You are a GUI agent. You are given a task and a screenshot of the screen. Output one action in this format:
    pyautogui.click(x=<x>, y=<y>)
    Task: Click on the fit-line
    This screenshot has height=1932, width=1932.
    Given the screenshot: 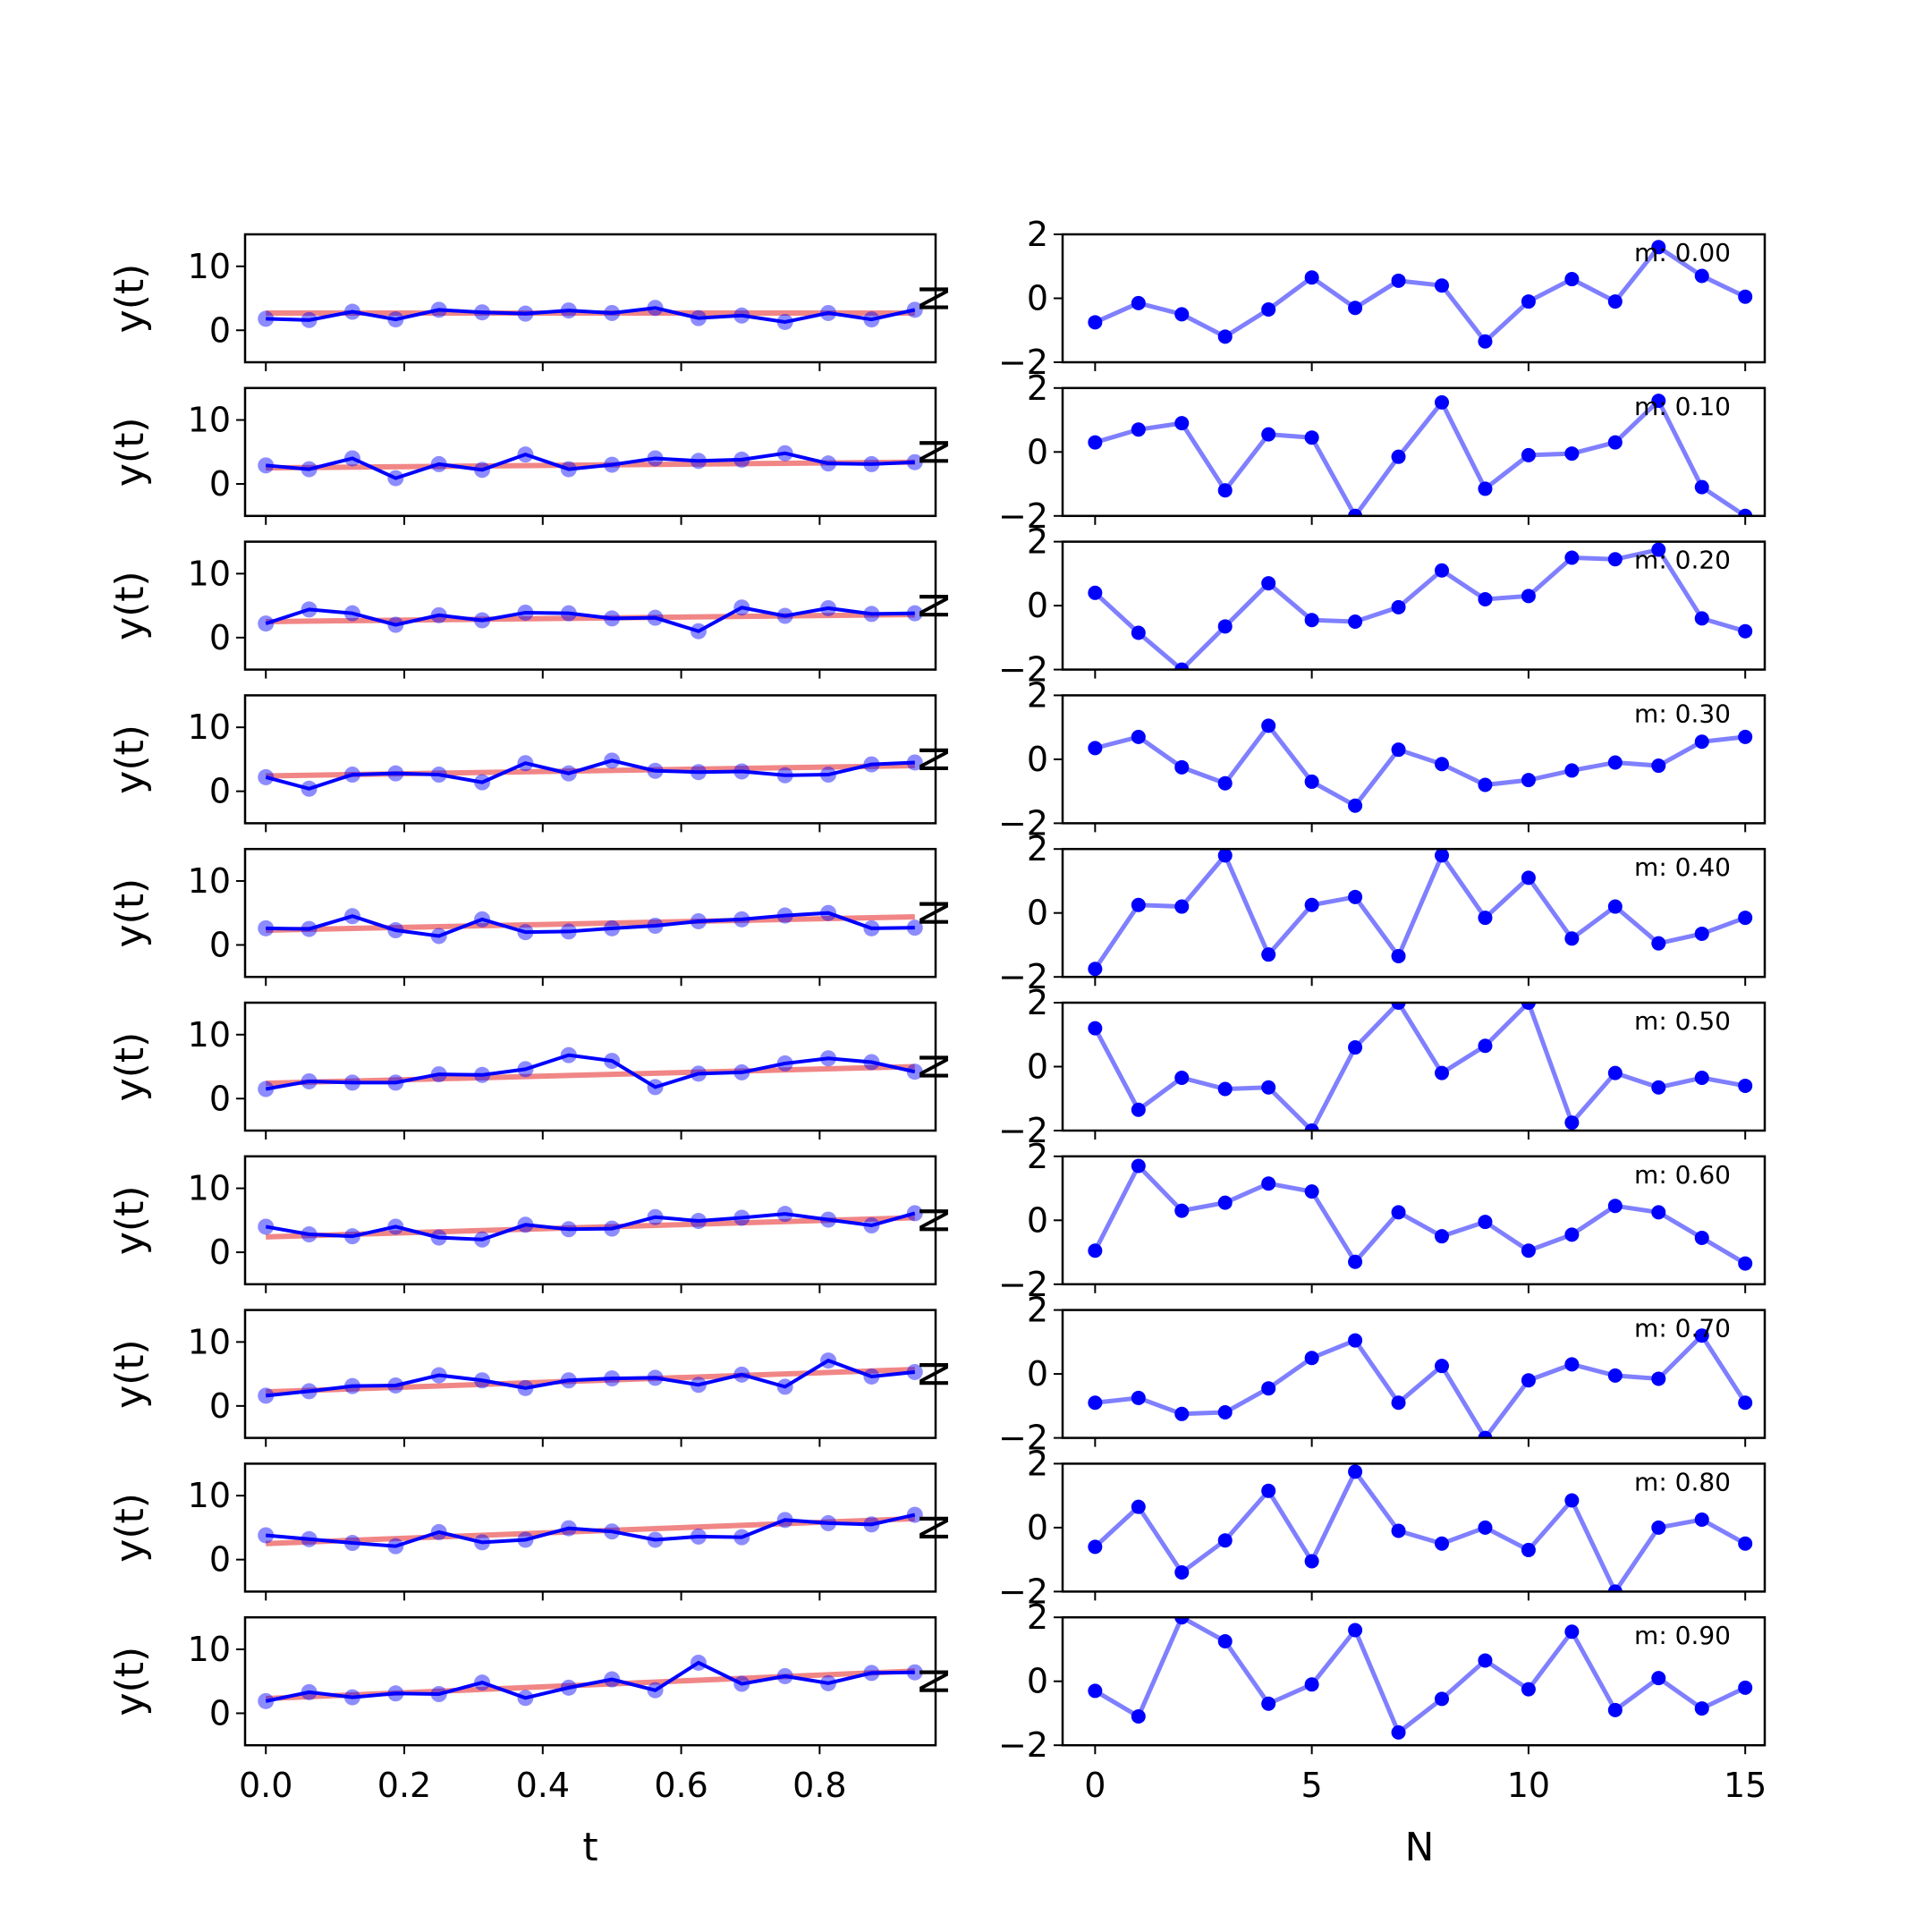 What is the action you would take?
    pyautogui.click(x=590, y=1075)
    